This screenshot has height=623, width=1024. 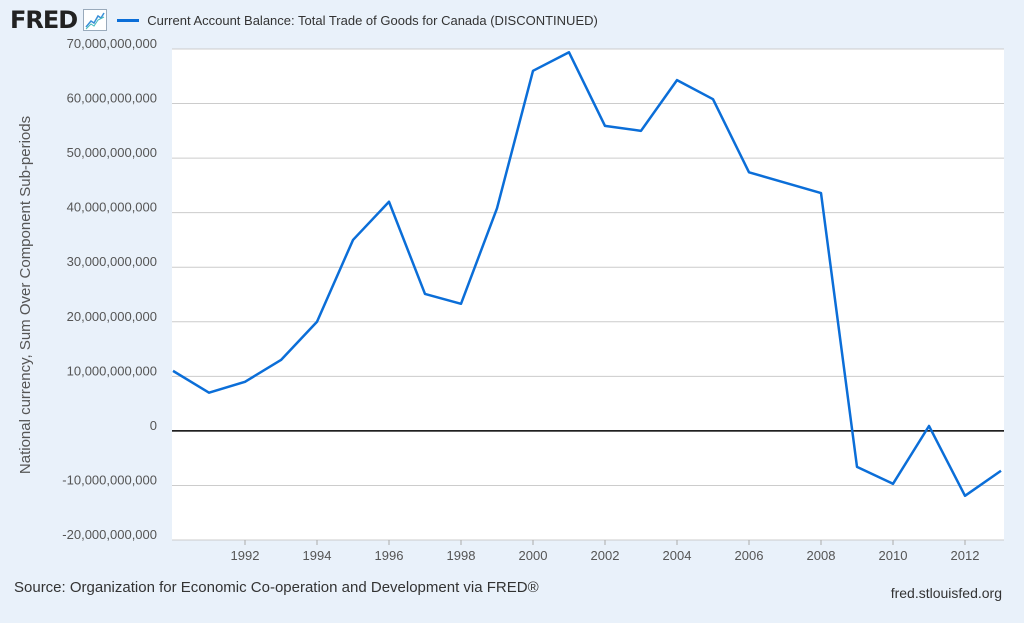 I want to click on fred-logo: FRED, so click(x=44, y=20).